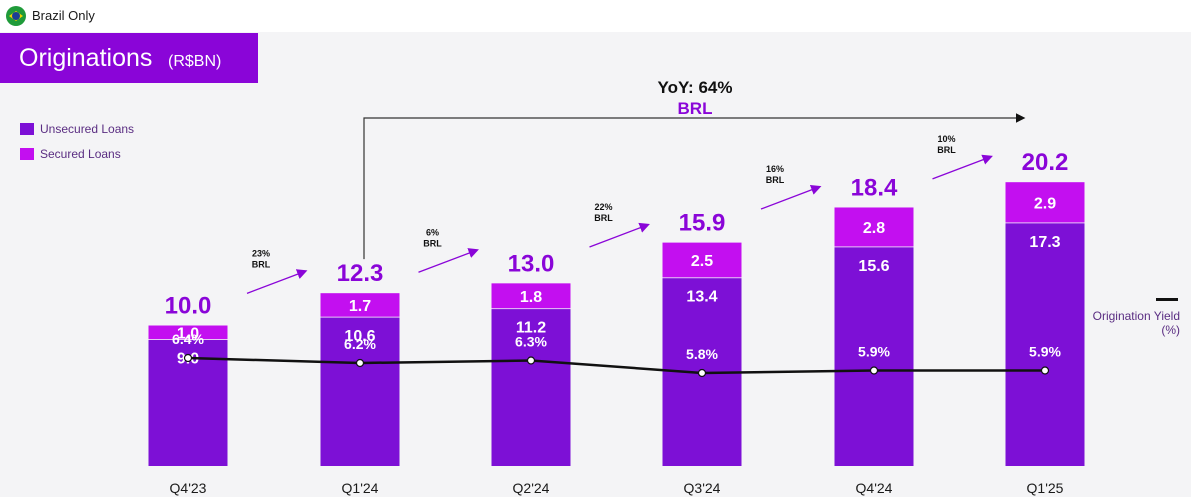  Describe the element at coordinates (874, 187) in the screenshot. I see `total-value-label: 18.4` at that location.